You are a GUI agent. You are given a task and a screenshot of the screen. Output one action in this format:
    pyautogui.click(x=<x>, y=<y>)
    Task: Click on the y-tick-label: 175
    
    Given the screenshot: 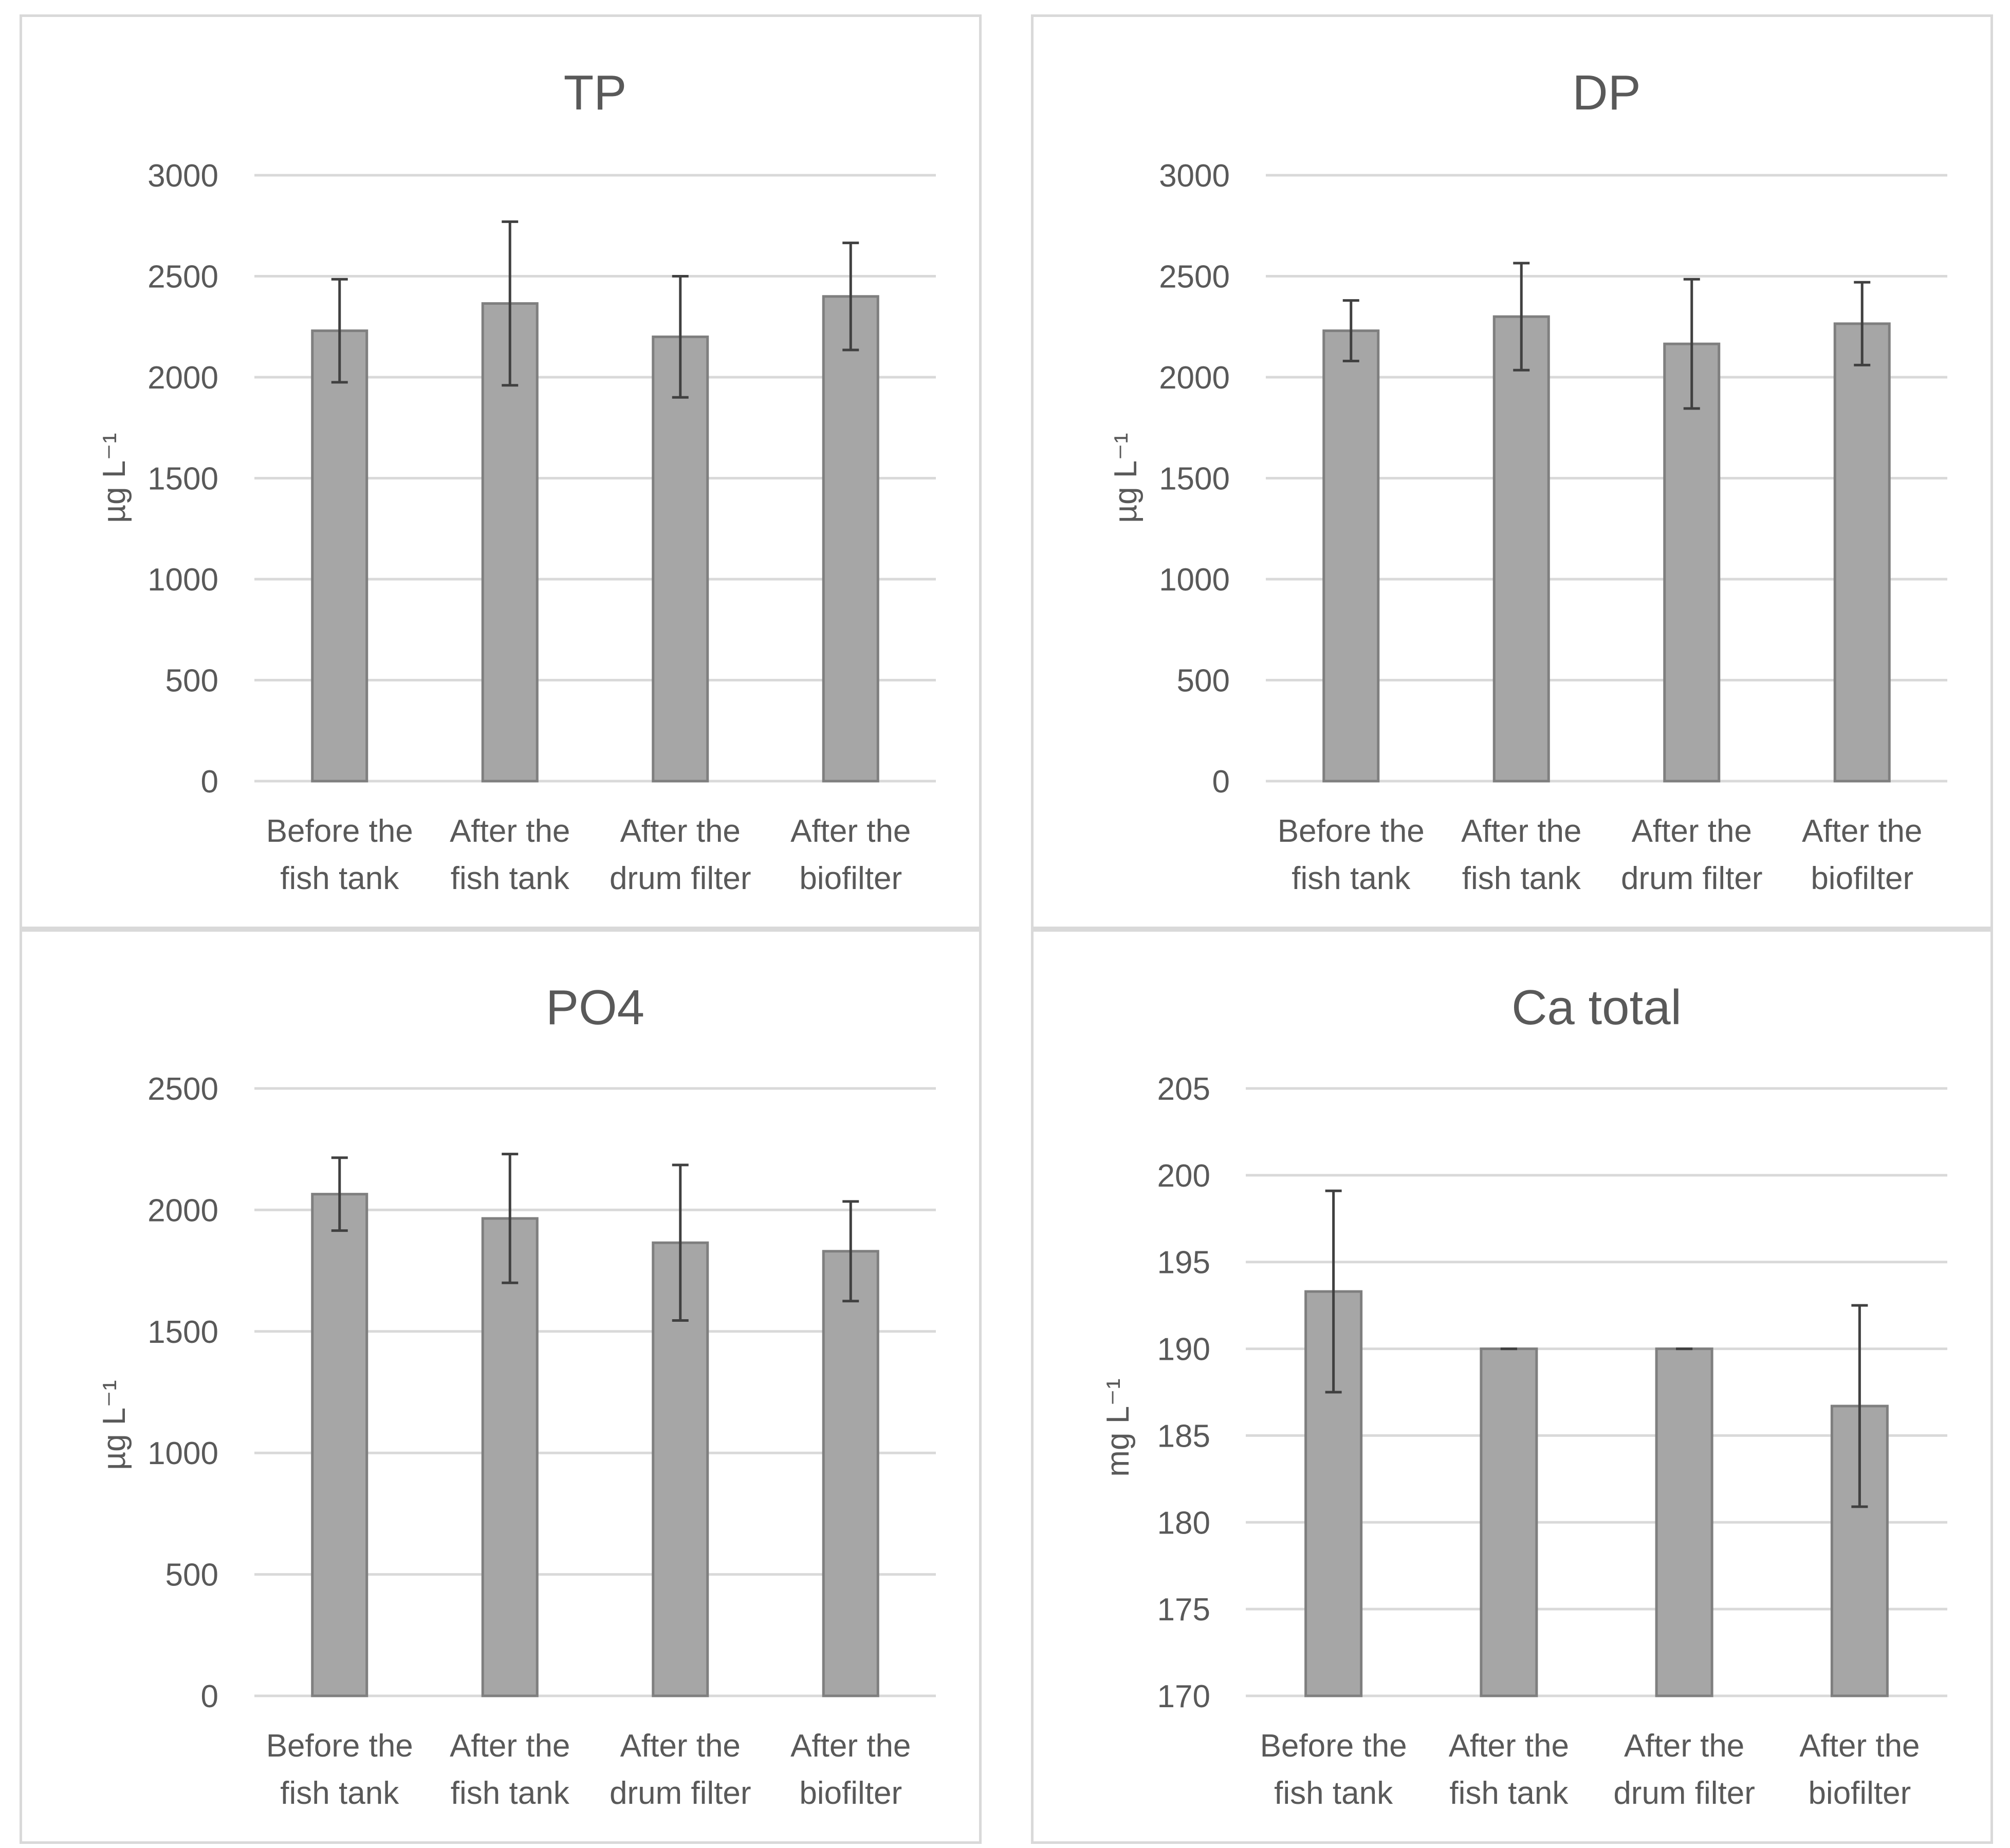 What is the action you would take?
    pyautogui.click(x=1183, y=1610)
    